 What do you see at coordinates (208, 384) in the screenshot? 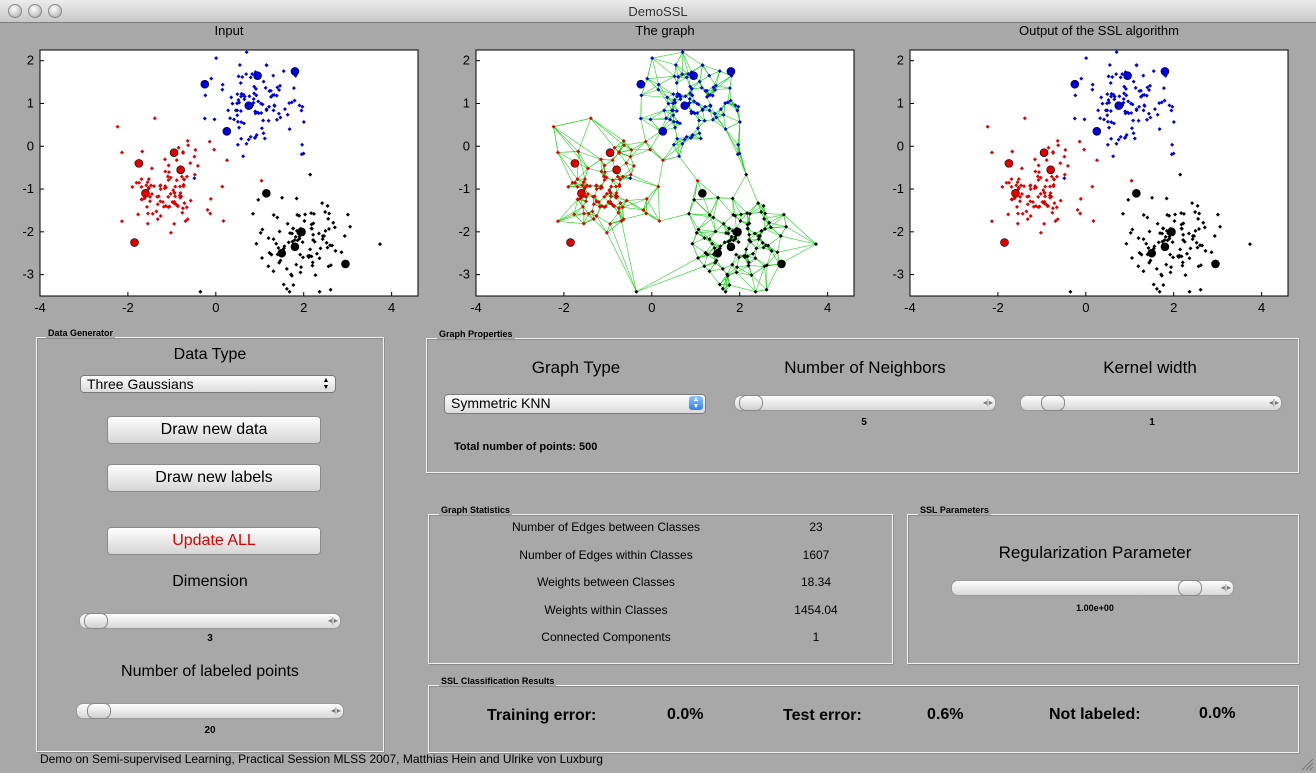
I see `data-type-select: Three Gaussians ▲ ▼` at bounding box center [208, 384].